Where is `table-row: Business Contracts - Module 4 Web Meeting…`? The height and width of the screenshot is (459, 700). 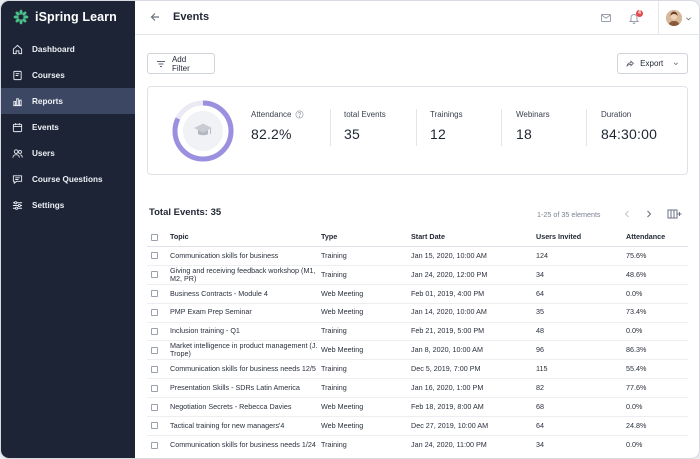 table-row: Business Contracts - Module 4 Web Meeting… is located at coordinates (417, 294).